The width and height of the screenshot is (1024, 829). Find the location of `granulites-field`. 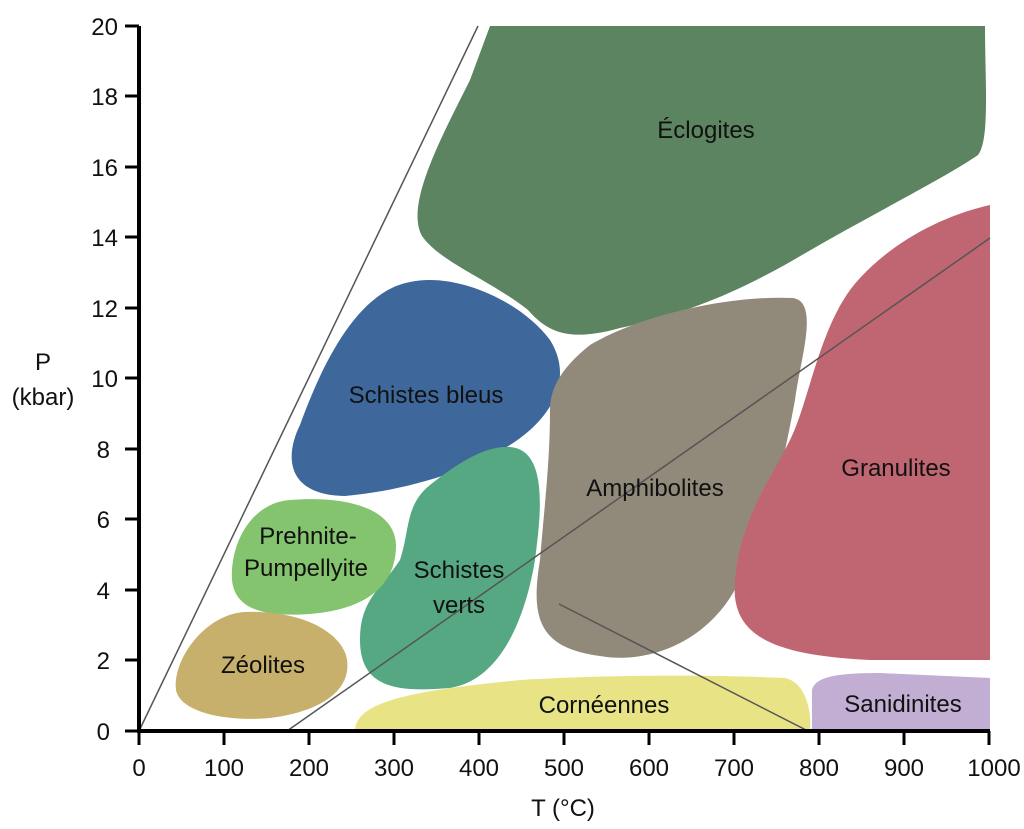

granulites-field is located at coordinates (862, 432).